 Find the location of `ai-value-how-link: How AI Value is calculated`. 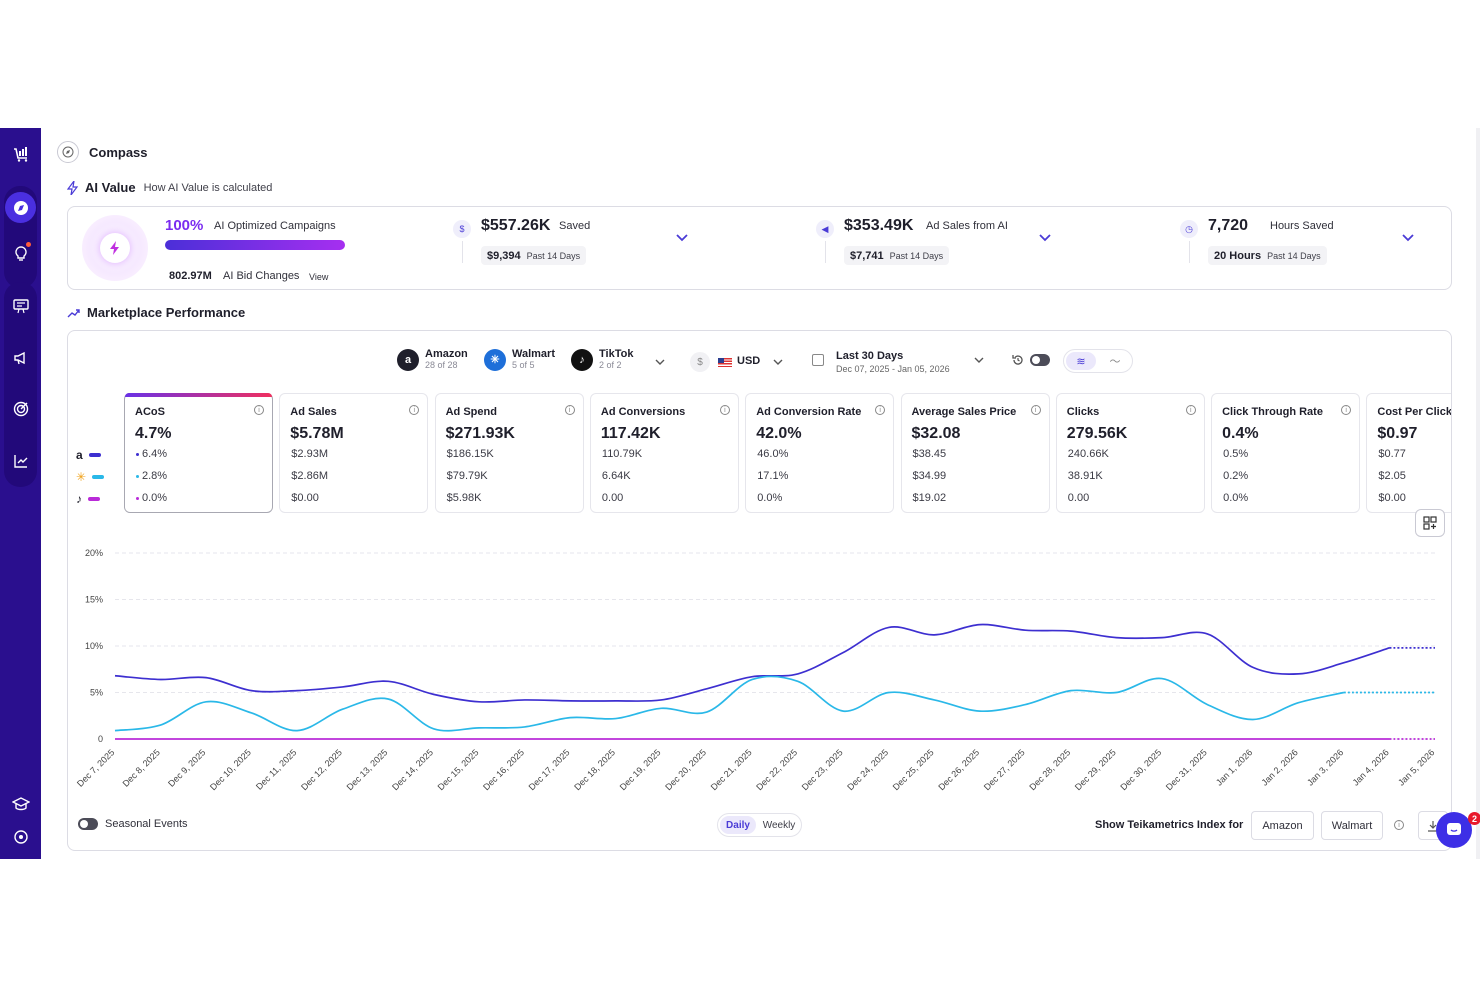

ai-value-how-link: How AI Value is calculated is located at coordinates (208, 187).